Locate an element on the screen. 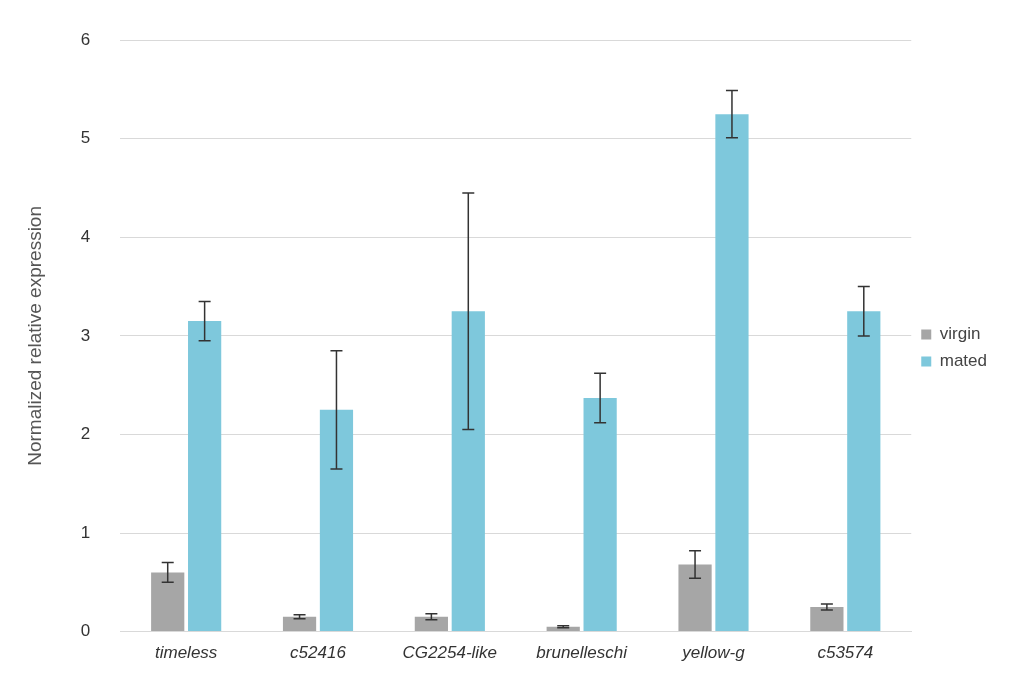 This screenshot has width=1017, height=696. x-tick-label: c53574 is located at coordinates (845, 652).